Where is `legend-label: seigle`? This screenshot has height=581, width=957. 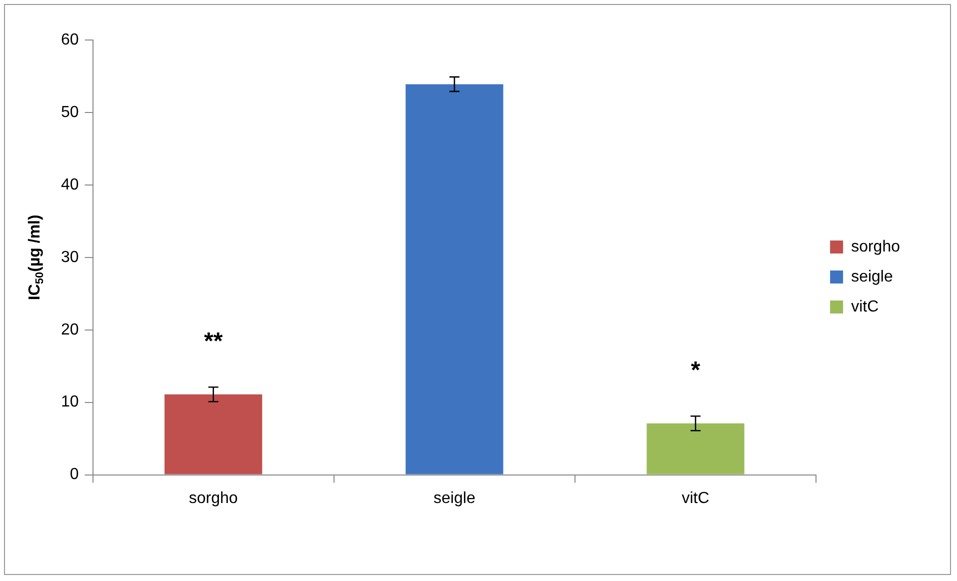
legend-label: seigle is located at coordinates (872, 277).